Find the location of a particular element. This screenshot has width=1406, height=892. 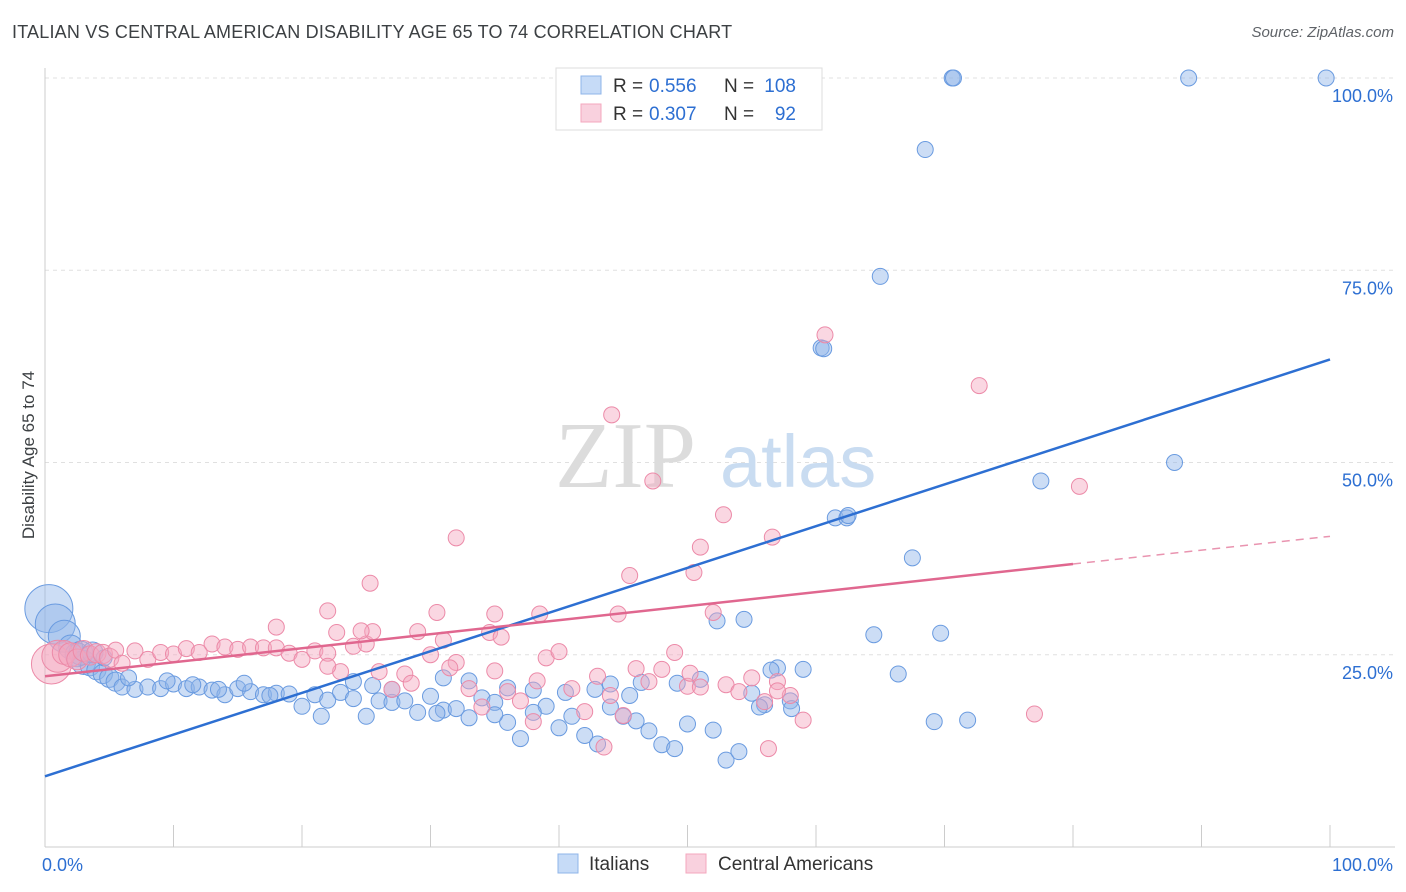

legend-swatch-central-americans is located at coordinates (696, 863).